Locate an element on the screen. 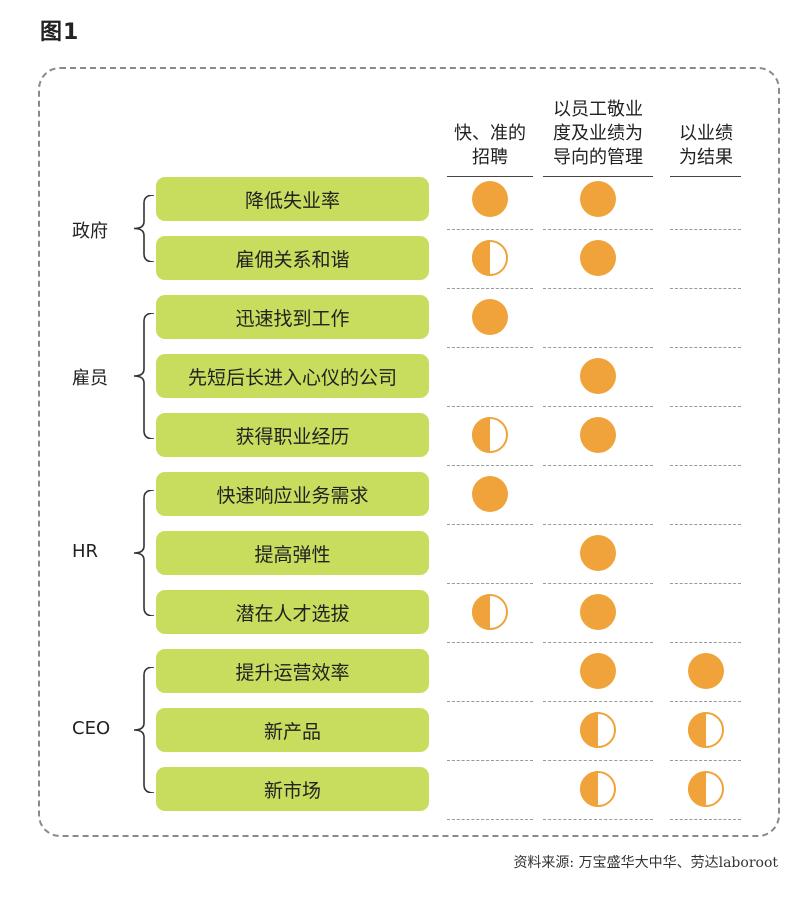  group-label: CEO is located at coordinates (91, 728).